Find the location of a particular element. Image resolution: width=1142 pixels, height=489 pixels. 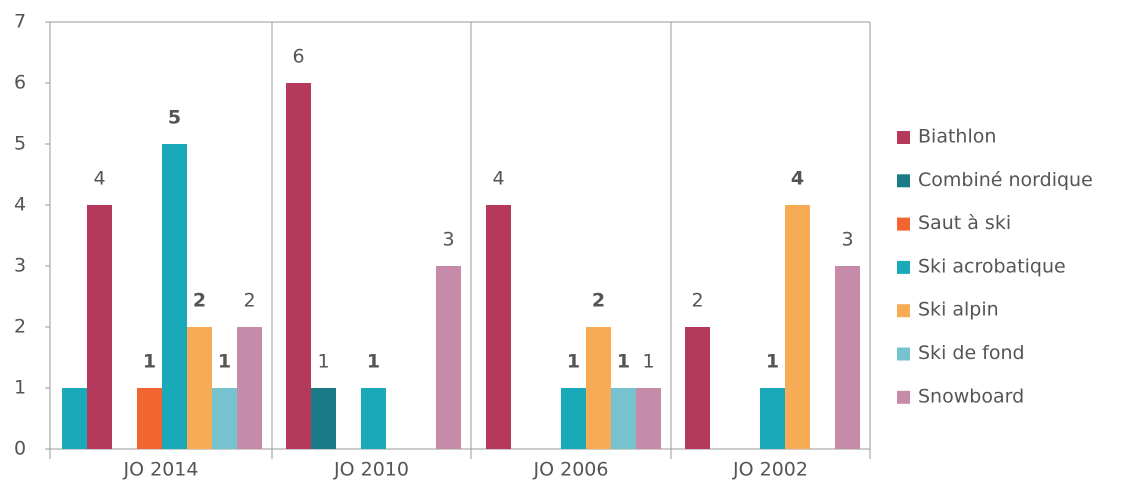

legend-label: Biathlon is located at coordinates (957, 137).